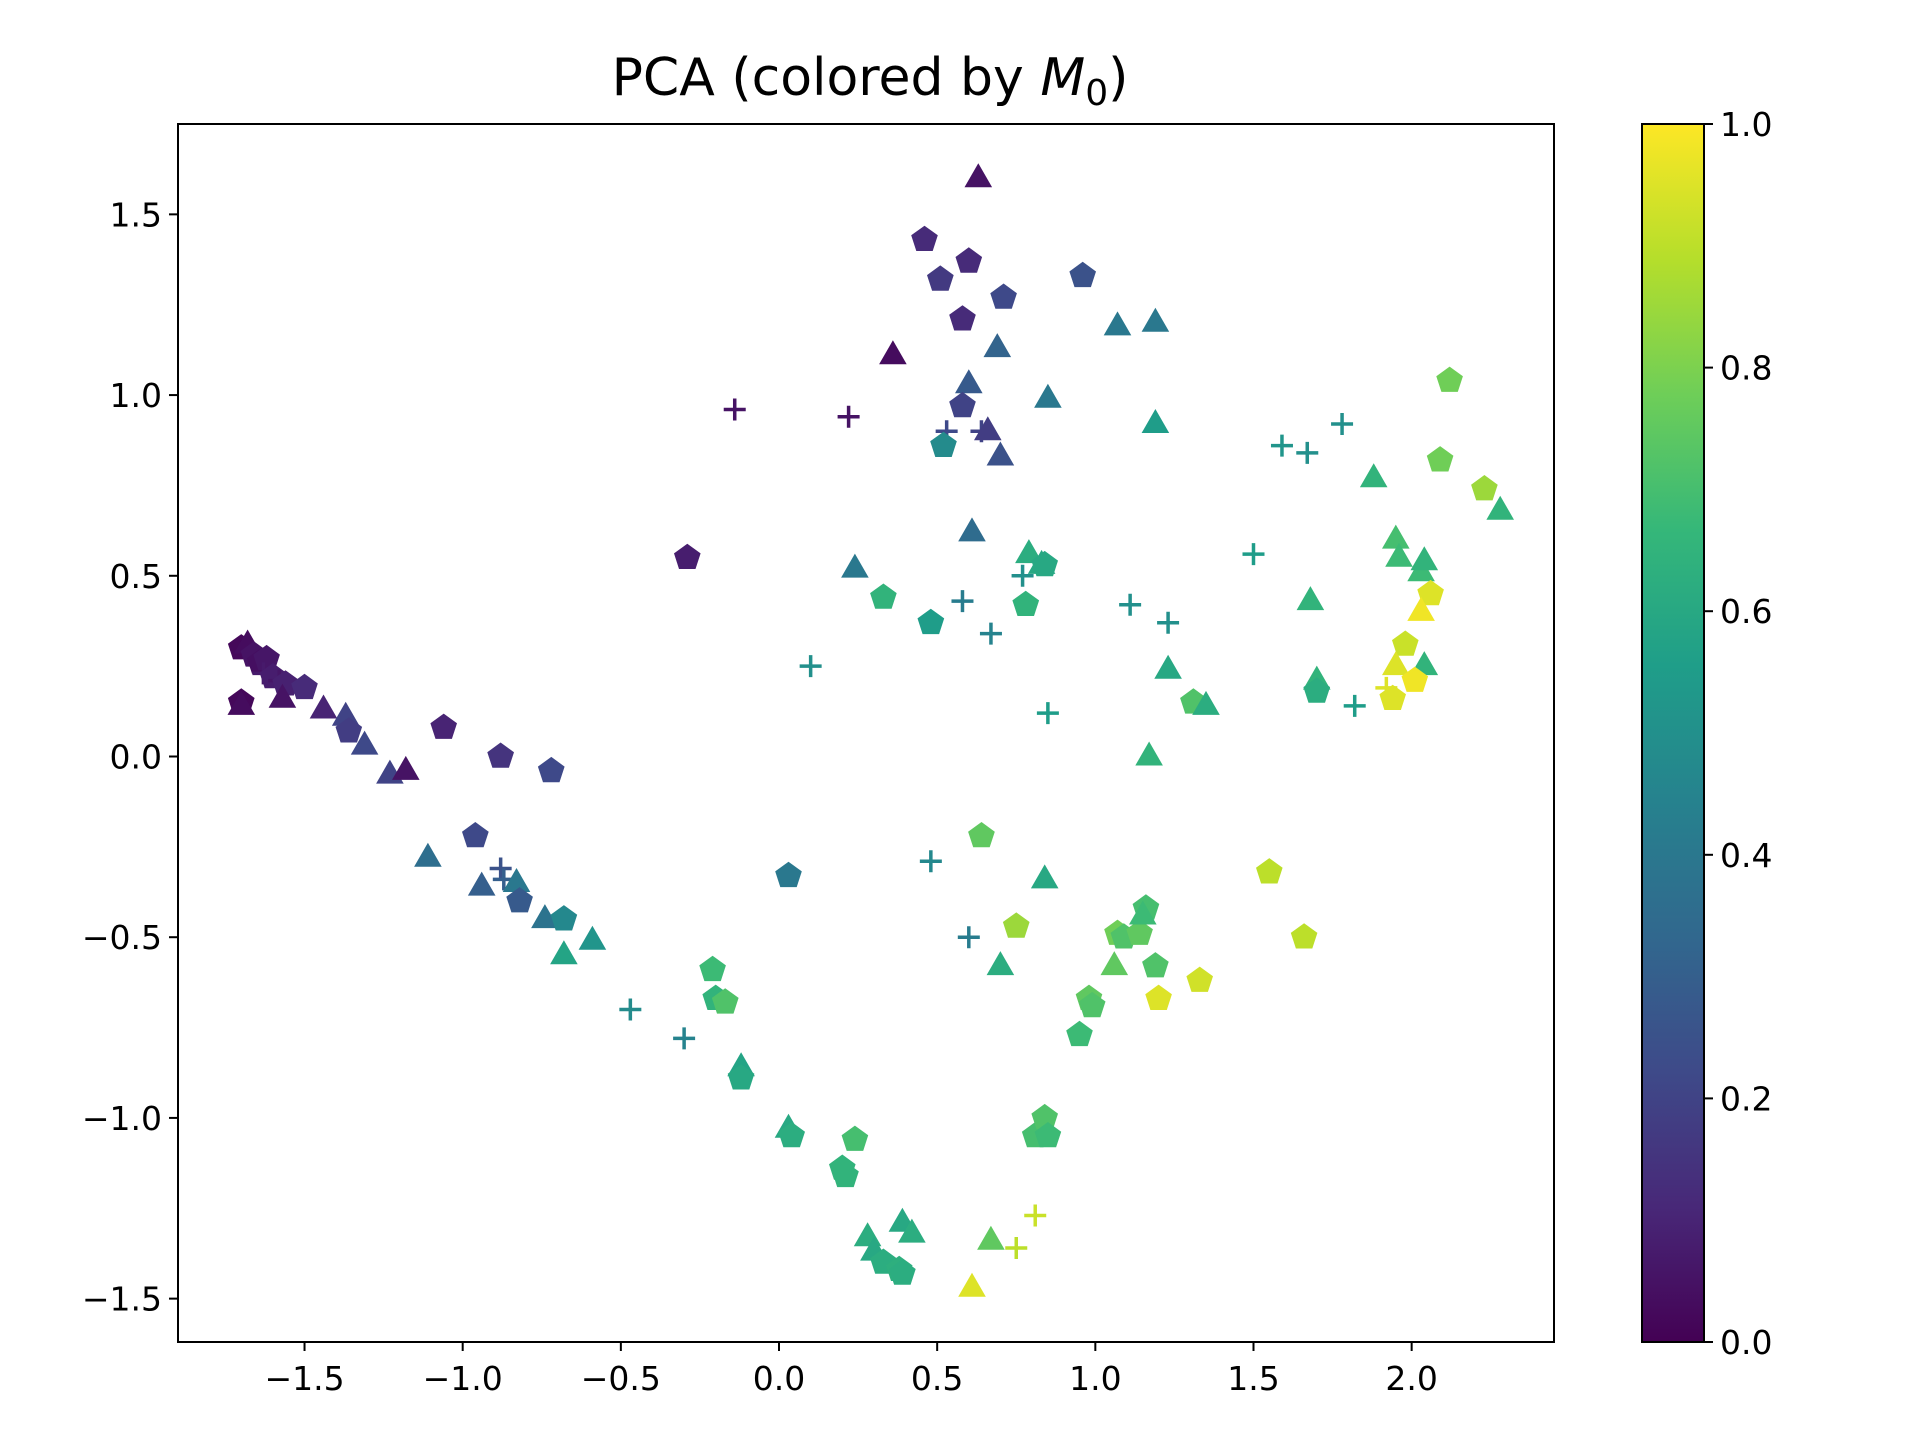 The image size is (1920, 1440). I want to click on x-tick-label: 2.0, so click(1411, 1378).